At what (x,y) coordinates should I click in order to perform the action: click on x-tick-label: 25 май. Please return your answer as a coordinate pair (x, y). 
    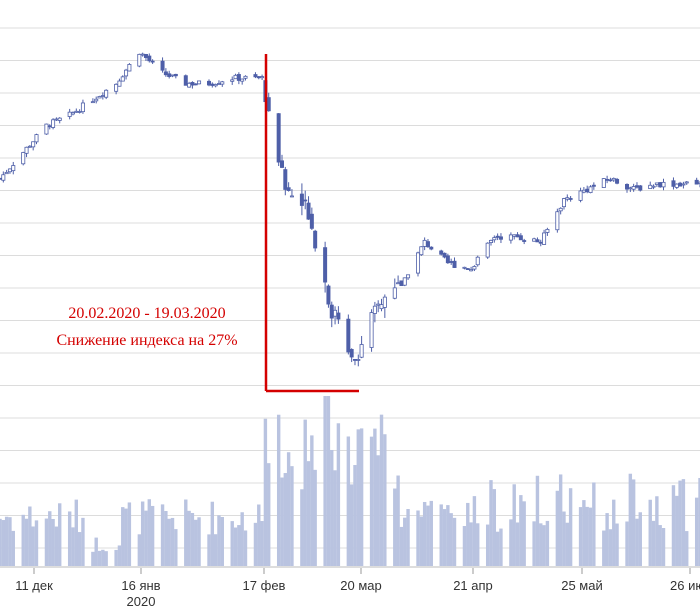
    Looking at the image, I should click on (582, 585).